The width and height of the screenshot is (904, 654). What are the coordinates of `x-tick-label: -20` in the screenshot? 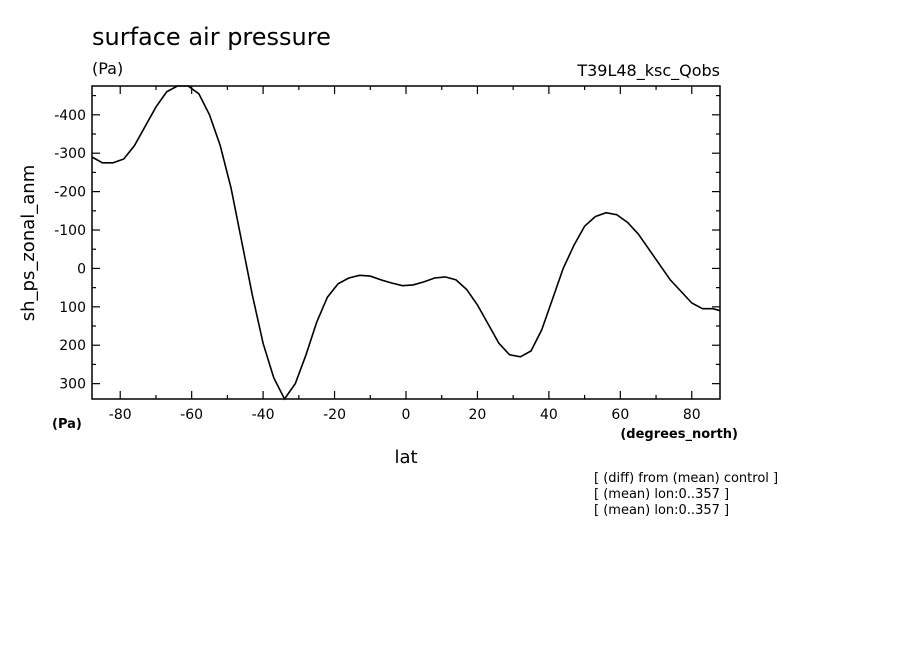 It's located at (334, 415).